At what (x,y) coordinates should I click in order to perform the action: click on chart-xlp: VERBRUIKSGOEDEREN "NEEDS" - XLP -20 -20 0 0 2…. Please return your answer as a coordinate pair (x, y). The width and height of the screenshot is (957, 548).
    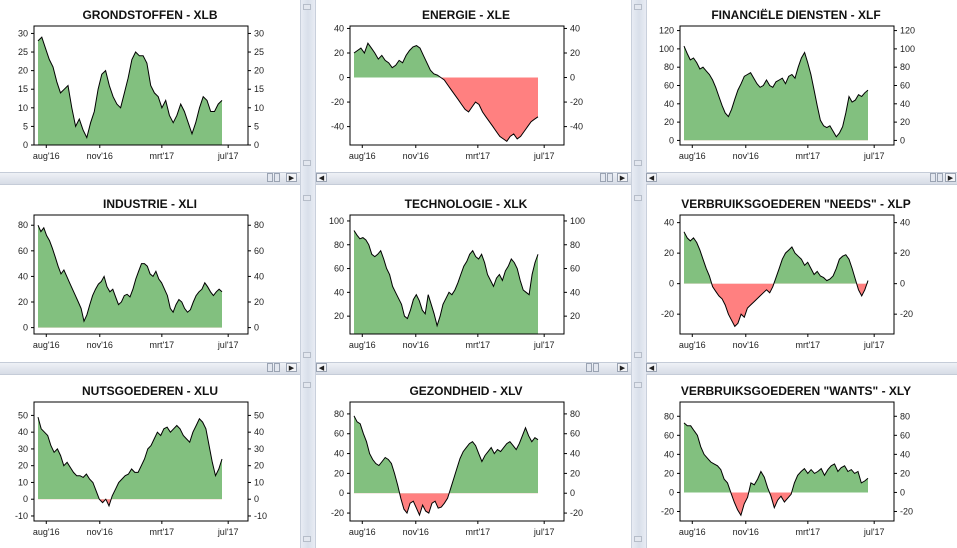
    Looking at the image, I should click on (787, 273).